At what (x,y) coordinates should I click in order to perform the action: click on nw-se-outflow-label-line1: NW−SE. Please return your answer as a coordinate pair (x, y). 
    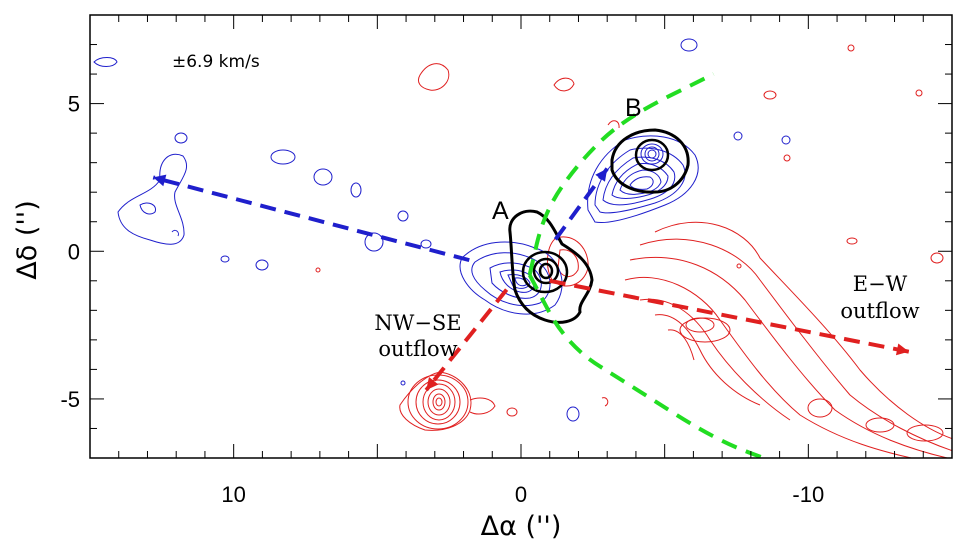
    Looking at the image, I should click on (417, 323).